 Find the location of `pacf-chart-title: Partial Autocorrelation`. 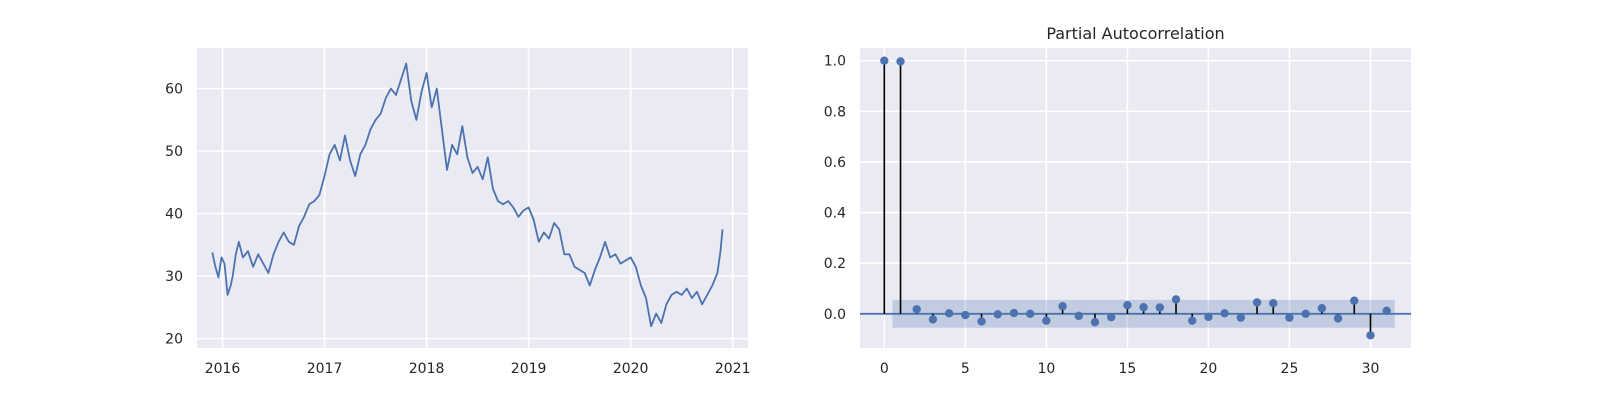

pacf-chart-title: Partial Autocorrelation is located at coordinates (1135, 33).